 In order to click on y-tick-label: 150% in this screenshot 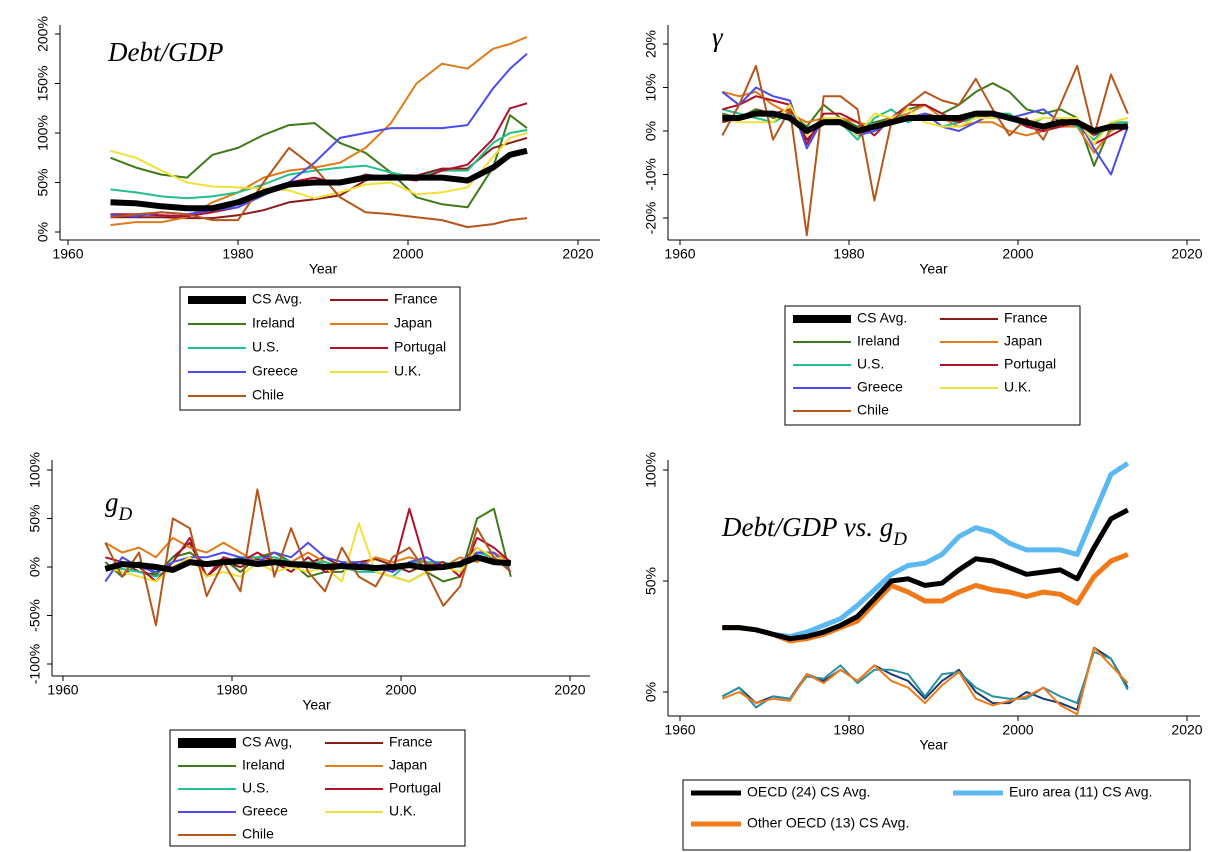, I will do `click(43, 84)`.